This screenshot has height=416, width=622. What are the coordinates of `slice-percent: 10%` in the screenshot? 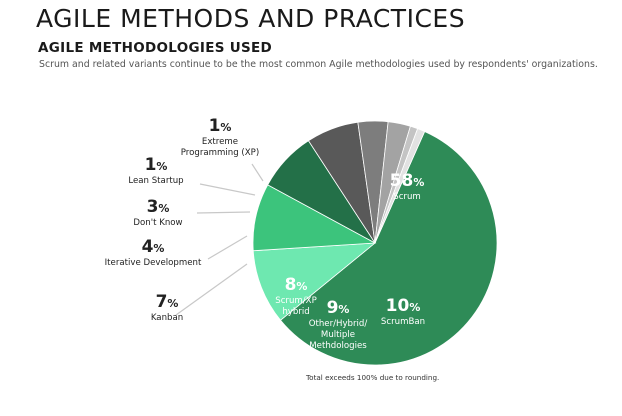 It's located at (403, 306).